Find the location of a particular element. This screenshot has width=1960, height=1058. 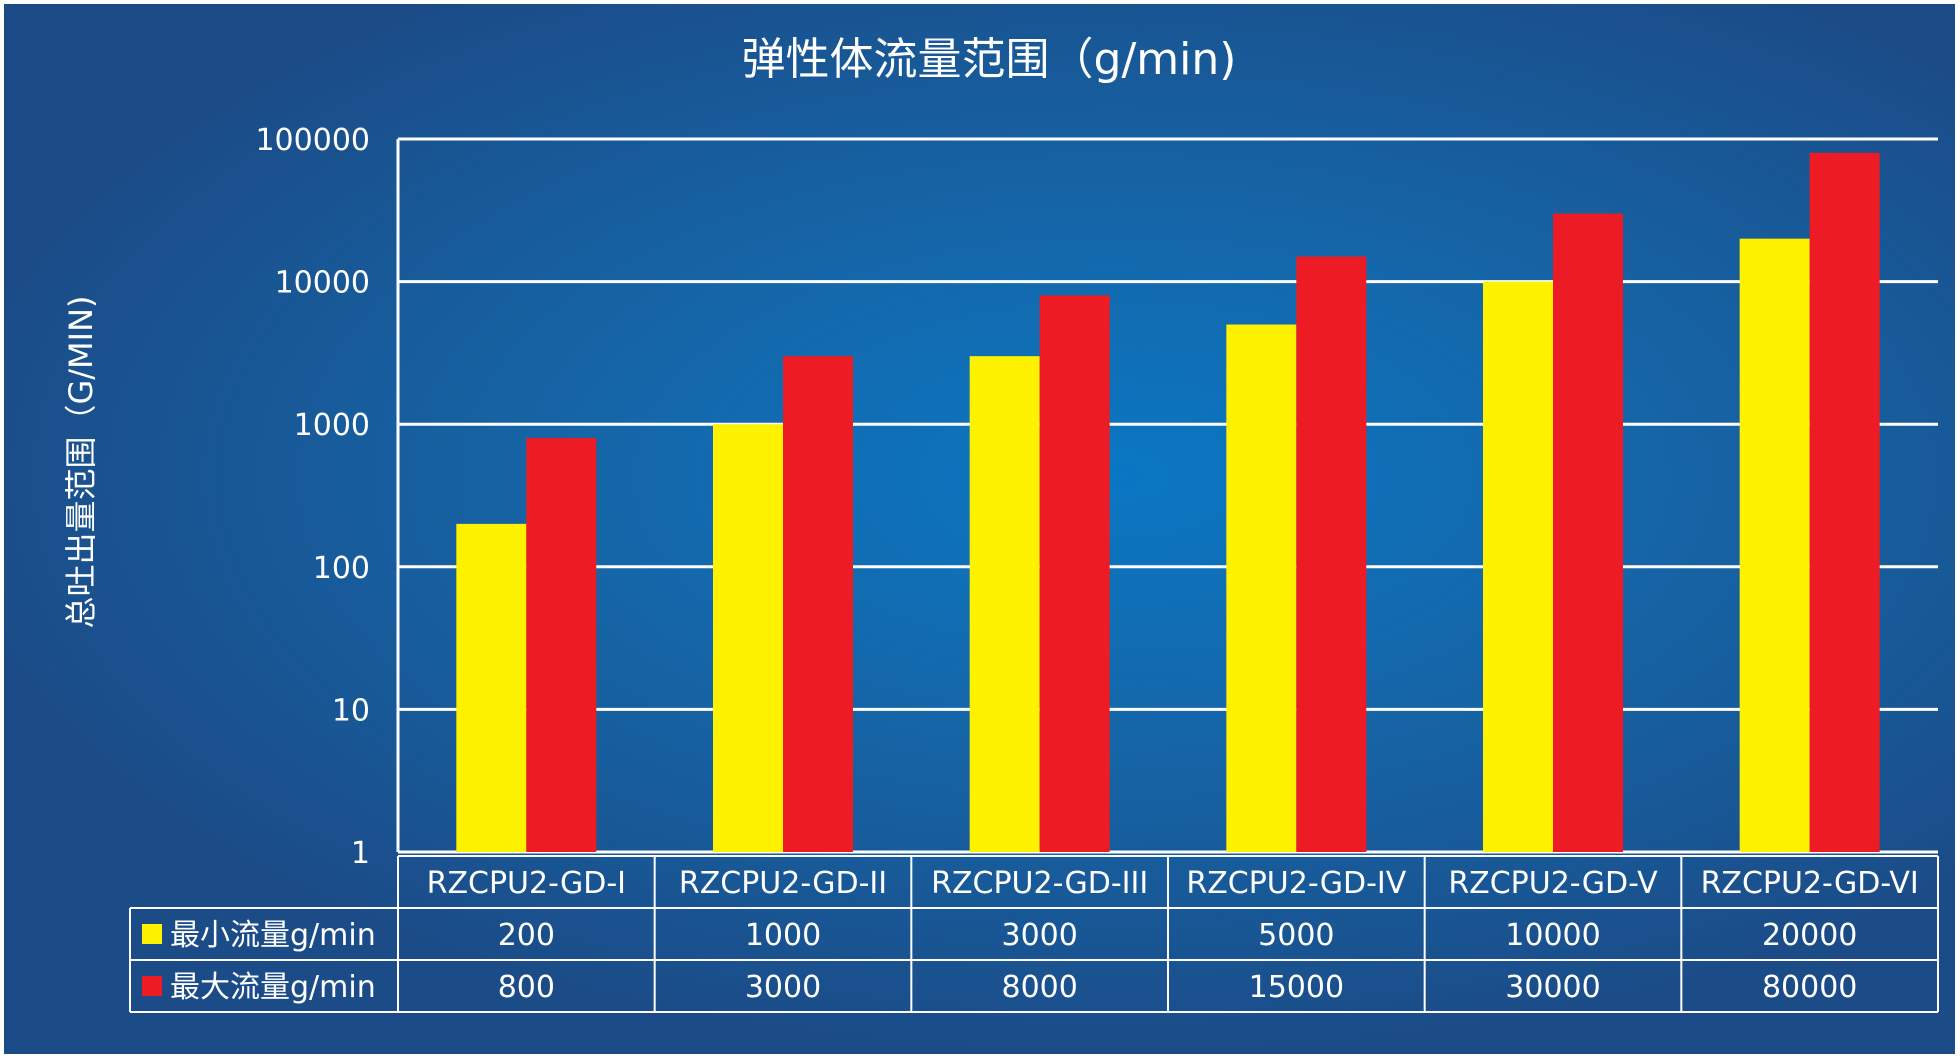

y-tick-label: 100000 is located at coordinates (312, 140).